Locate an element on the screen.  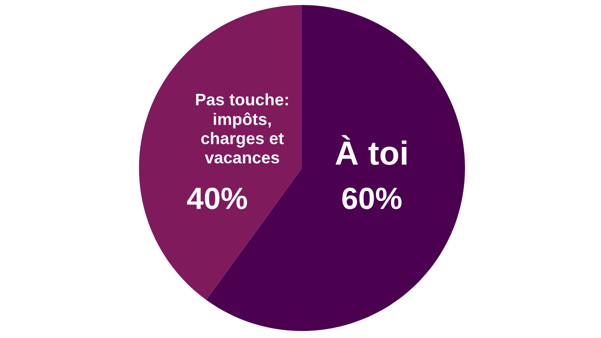
data-label: 40% is located at coordinates (217, 199).